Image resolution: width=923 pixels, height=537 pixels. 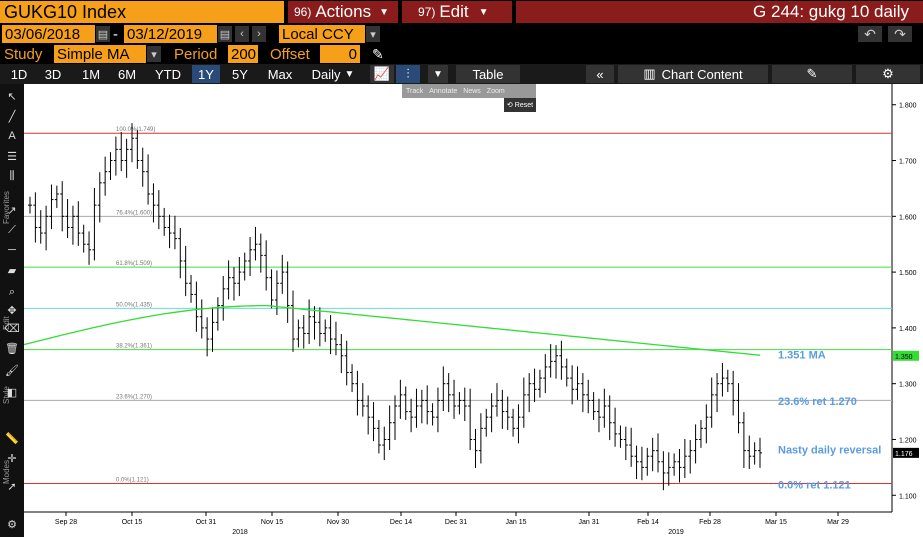 What do you see at coordinates (870, 34) in the screenshot?
I see `undo-icon: ↶` at bounding box center [870, 34].